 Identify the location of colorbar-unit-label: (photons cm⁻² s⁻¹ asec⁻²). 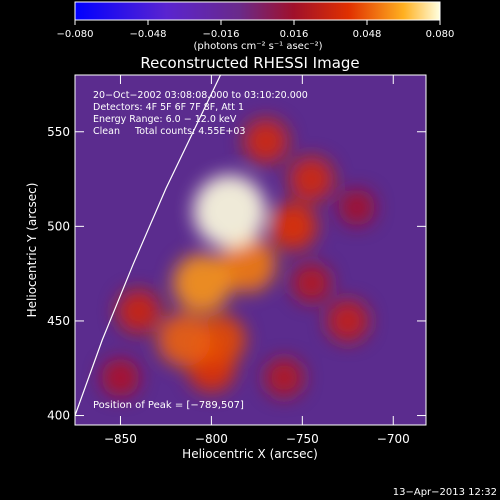
(257, 46).